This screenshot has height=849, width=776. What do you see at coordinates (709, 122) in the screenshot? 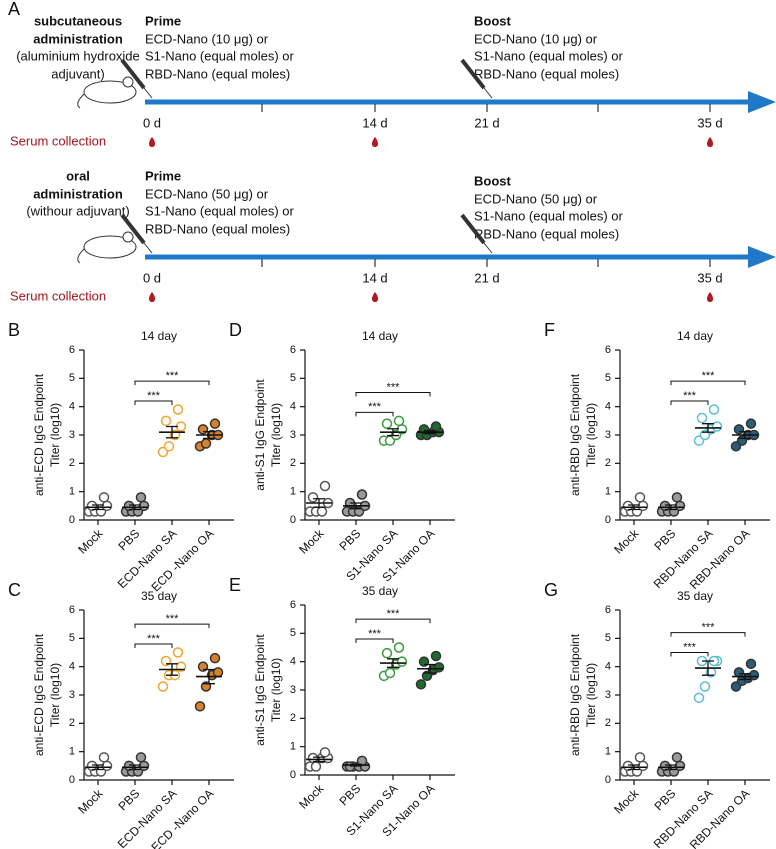
I see `day-label: 35 d` at bounding box center [709, 122].